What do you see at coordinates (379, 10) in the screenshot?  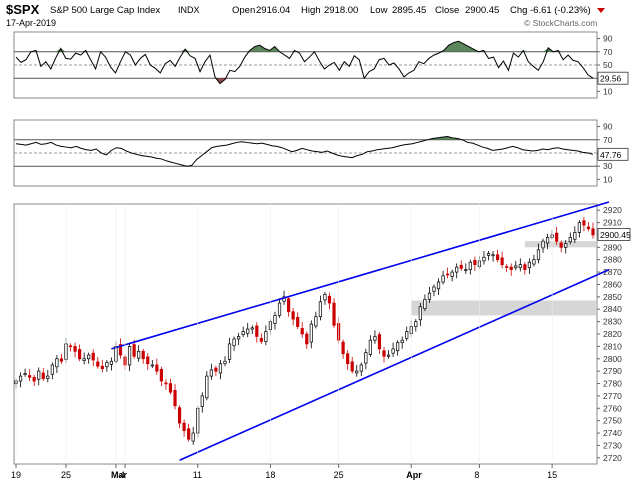 I see `low-label: Low` at bounding box center [379, 10].